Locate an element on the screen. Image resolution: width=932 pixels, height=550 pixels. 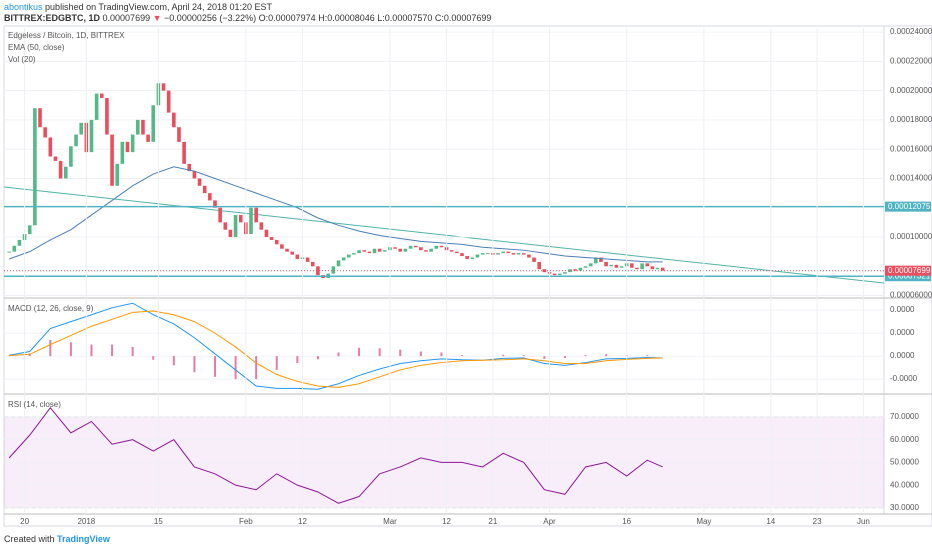
y-tick-label: 50.0000 is located at coordinates (904, 462).